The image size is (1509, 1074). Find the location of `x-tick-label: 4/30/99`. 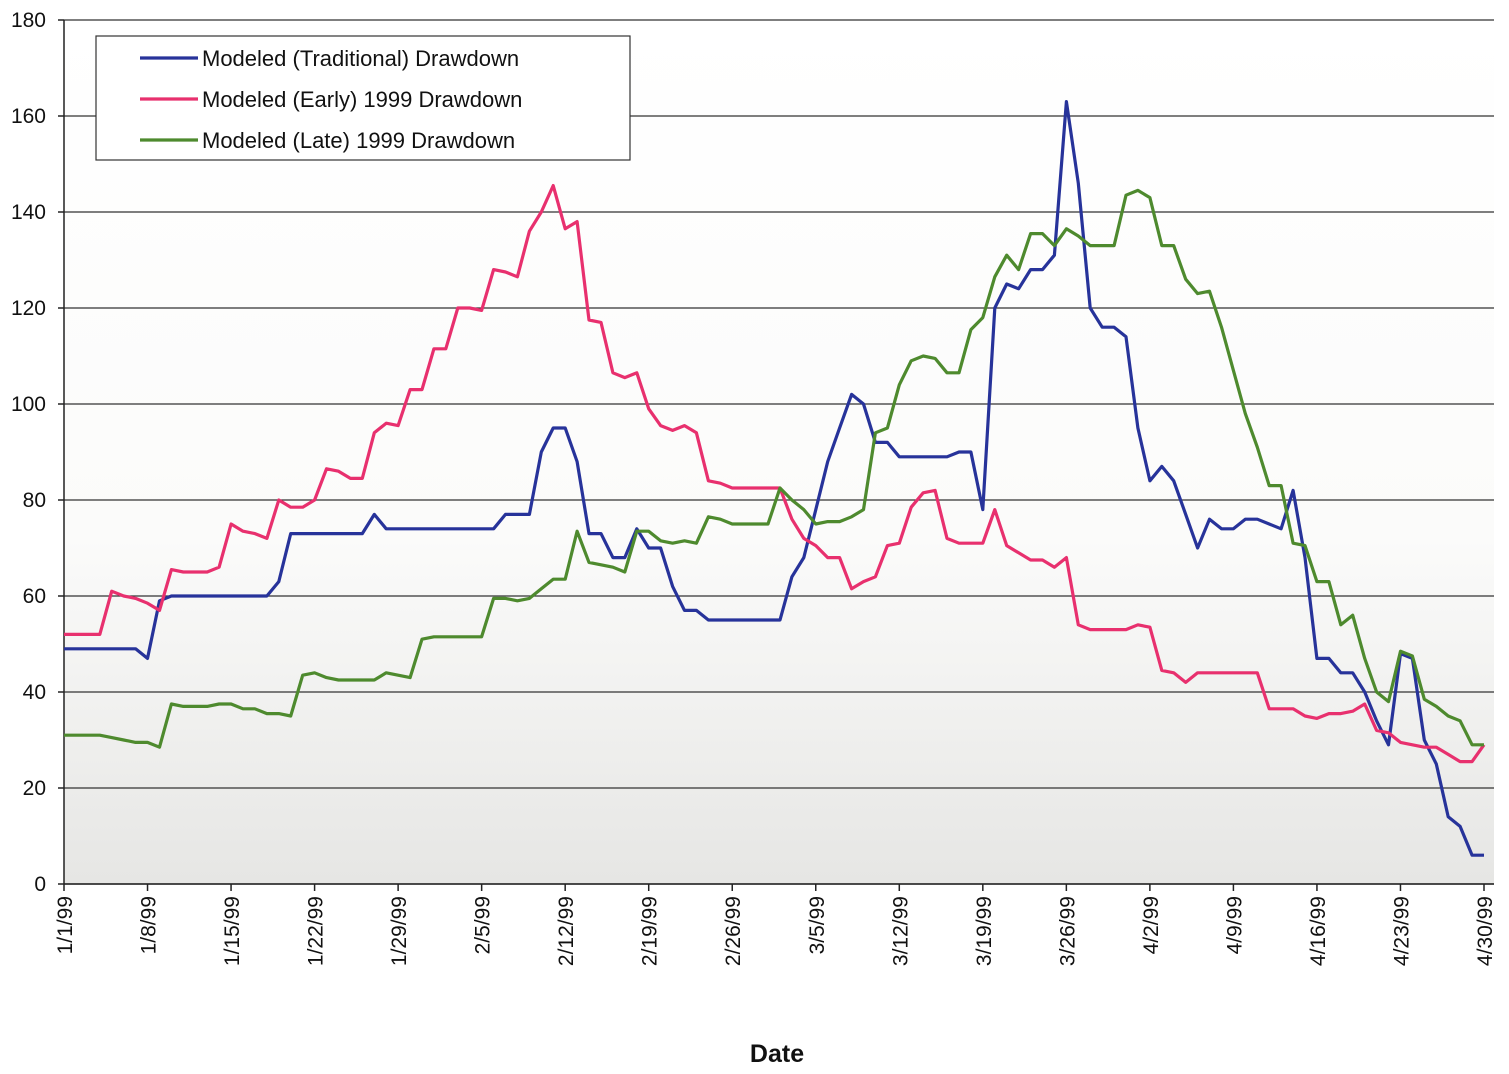

x-tick-label: 4/30/99 is located at coordinates (1485, 931).